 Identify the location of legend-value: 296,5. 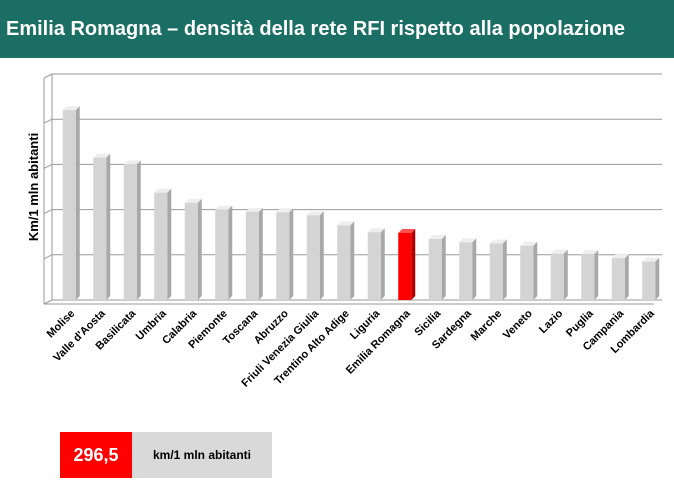
(96, 455).